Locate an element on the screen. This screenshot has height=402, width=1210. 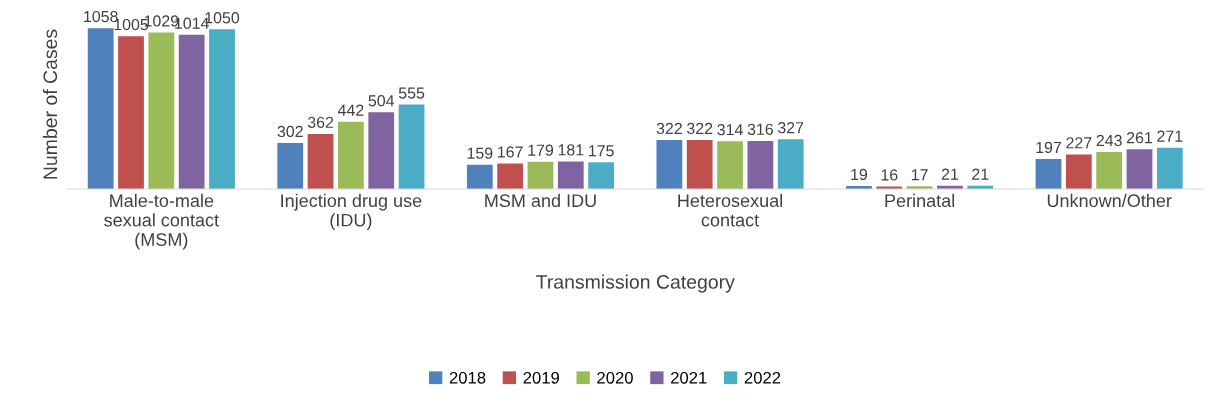
y-axis-title: Number of Cases is located at coordinates (50, 104).